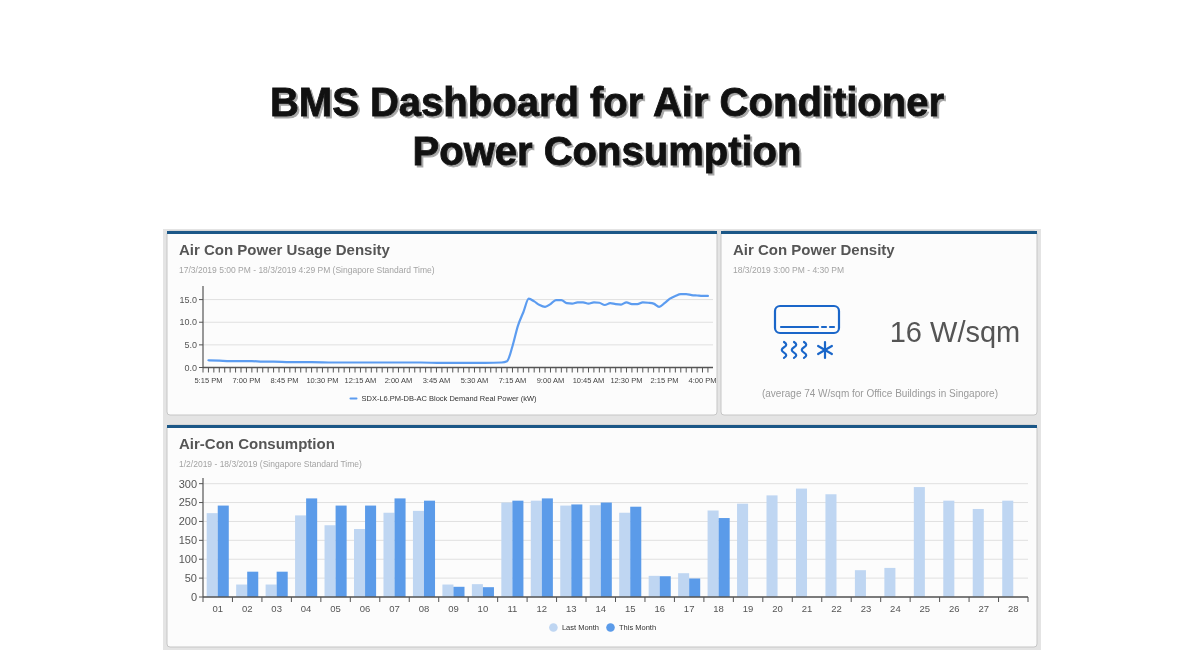 The height and width of the screenshot is (650, 1200). I want to click on x-tick-label: 26, so click(954, 608).